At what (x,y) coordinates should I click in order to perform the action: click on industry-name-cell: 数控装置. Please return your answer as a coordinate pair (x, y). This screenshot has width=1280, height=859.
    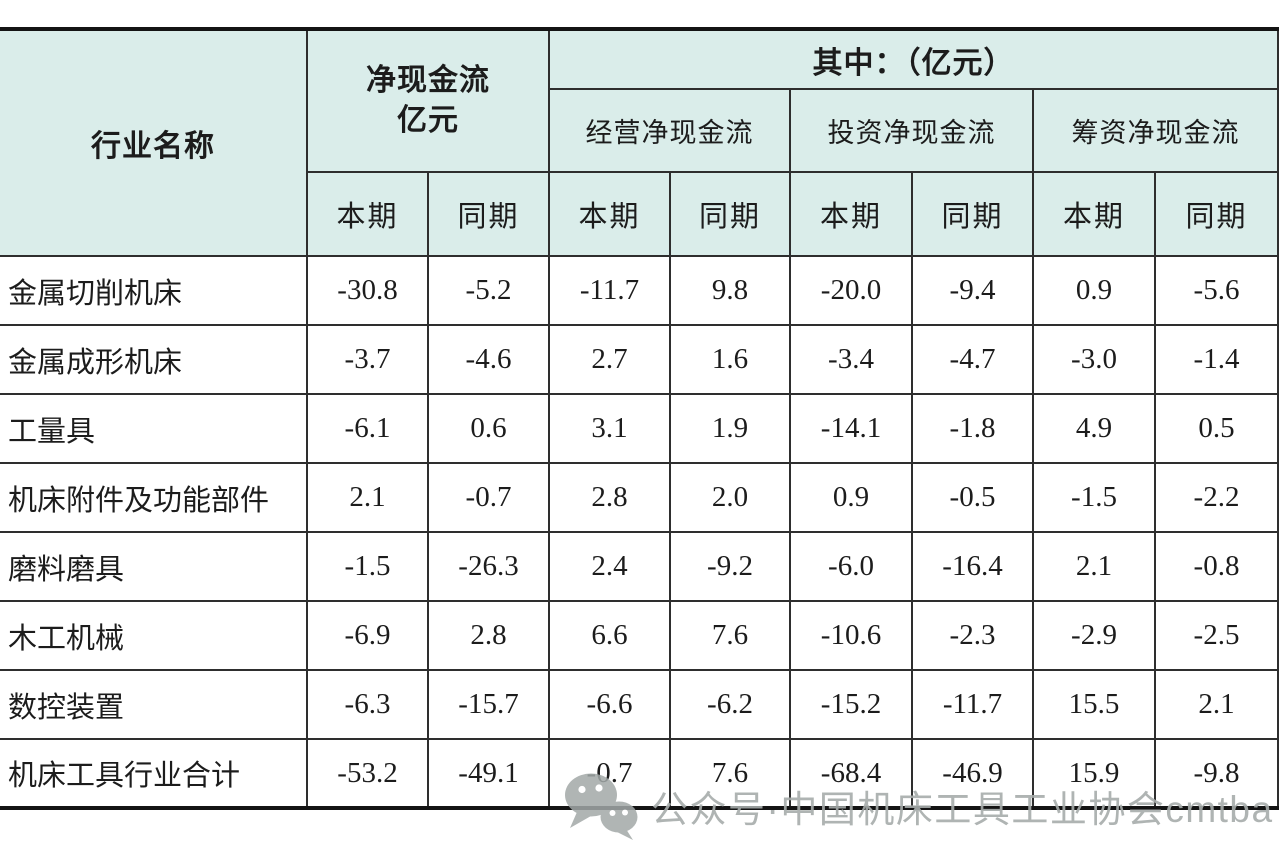
    Looking at the image, I should click on (154, 704).